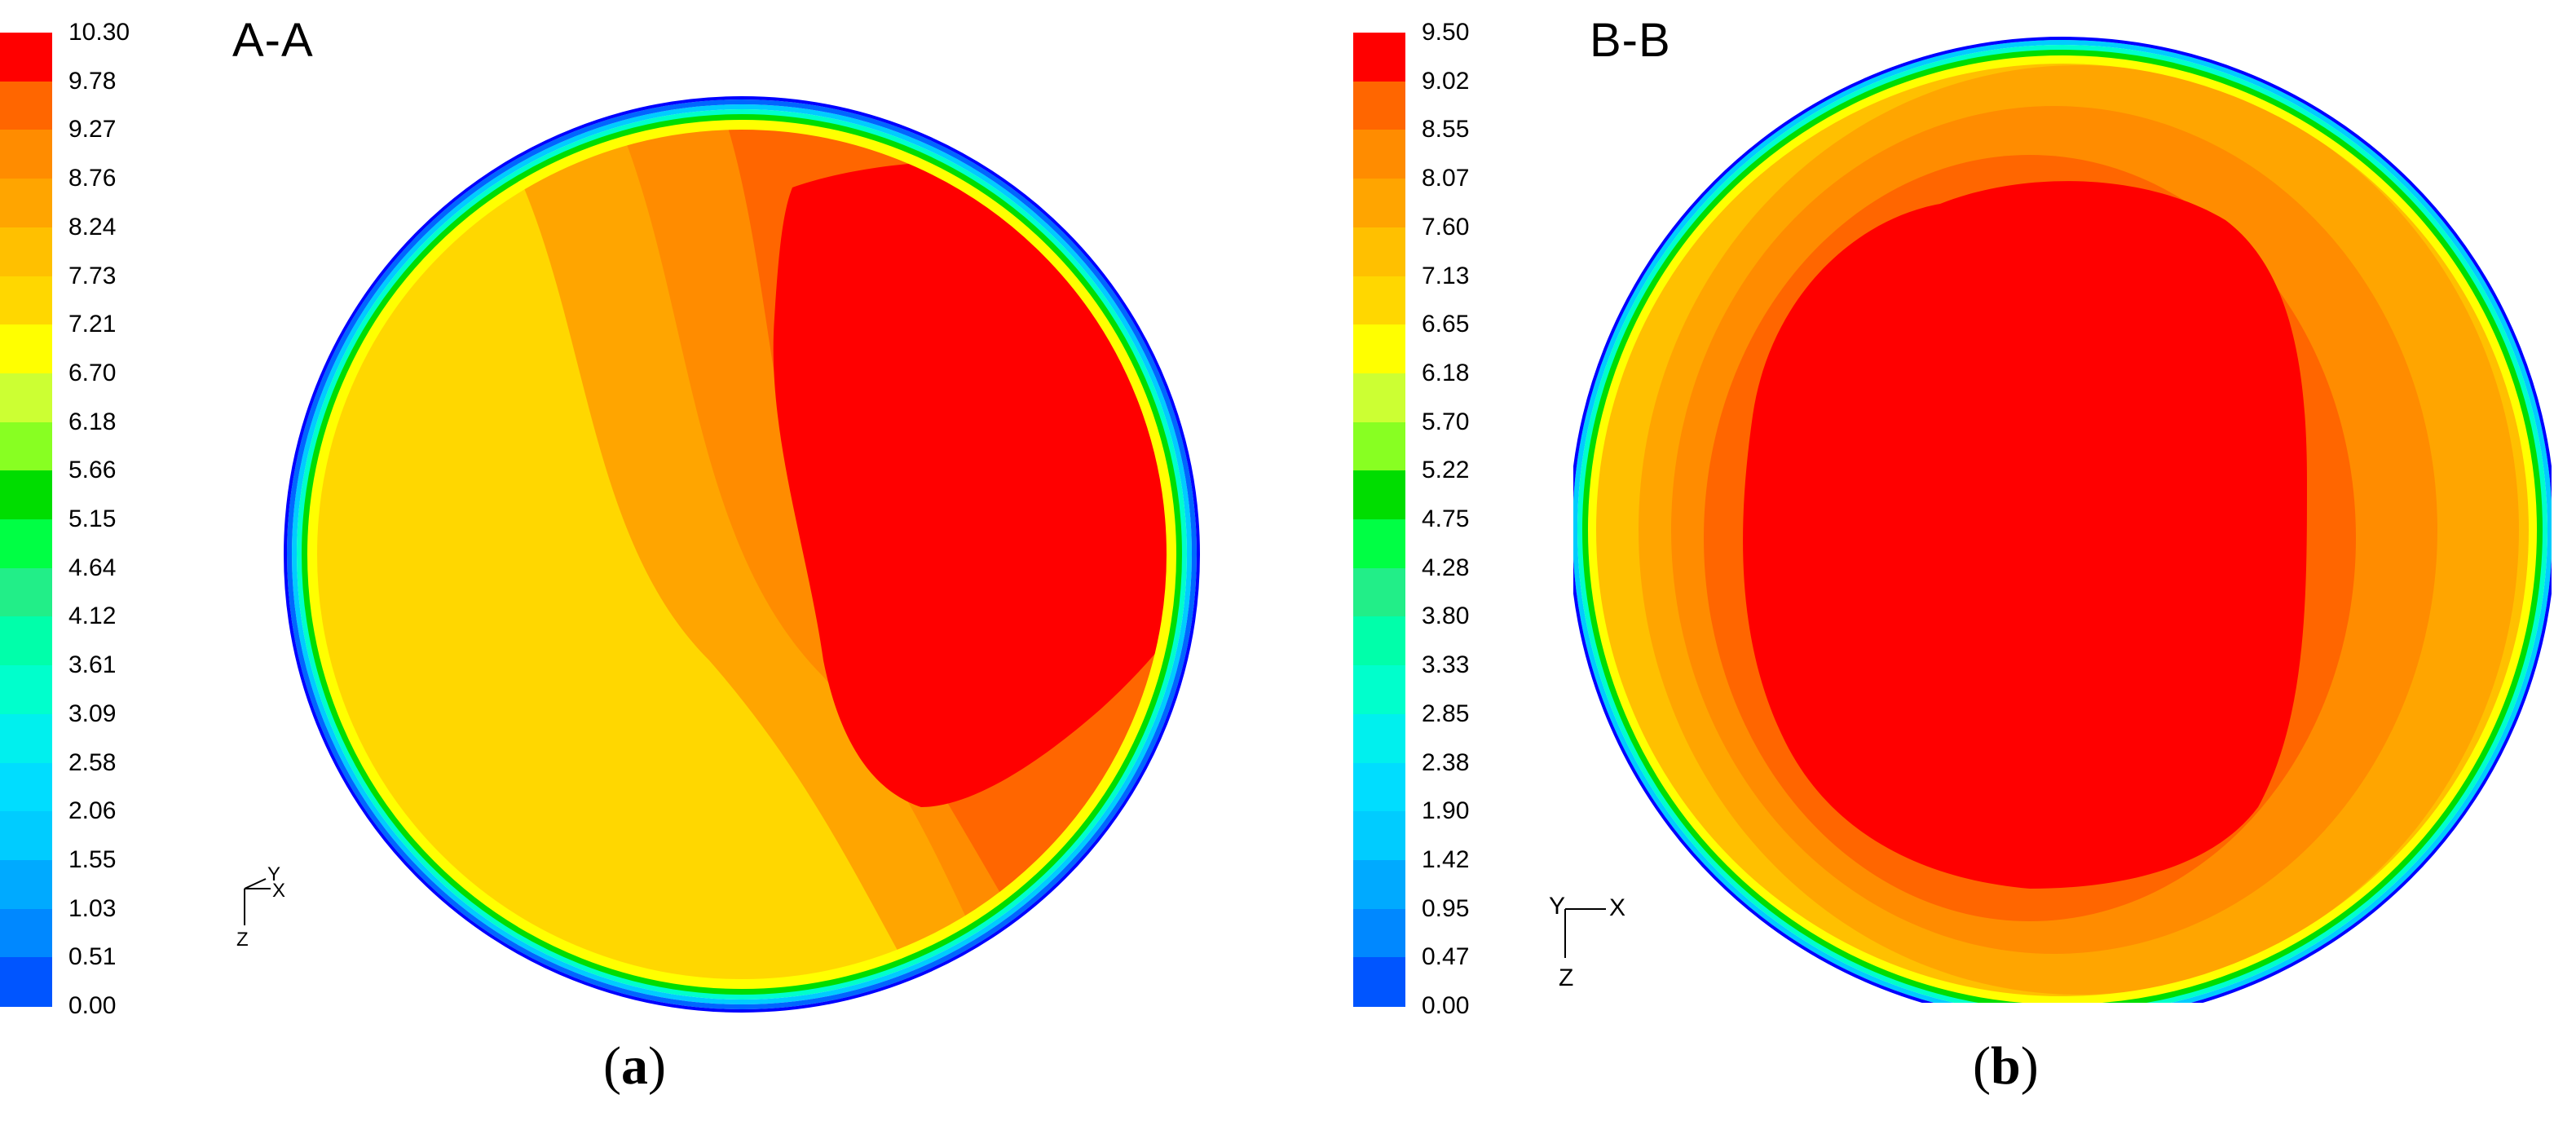  Describe the element at coordinates (278, 891) in the screenshot. I see `axis-label-x-a: X` at that location.